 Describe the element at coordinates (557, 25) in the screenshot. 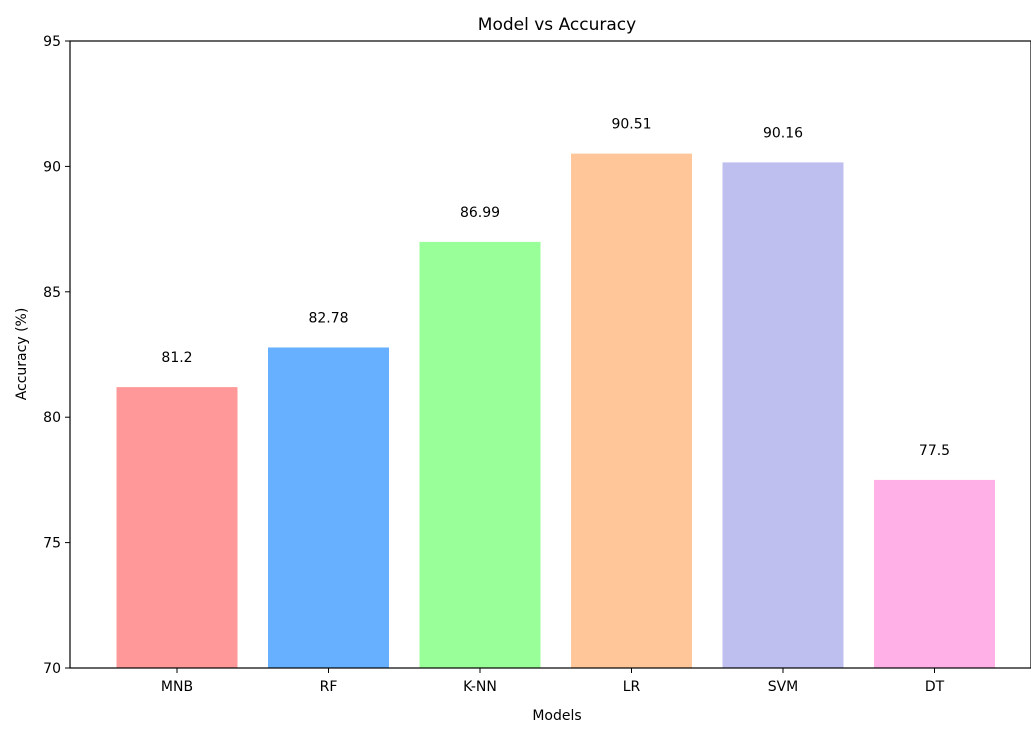

I see `chart-title: Model vs Accuracy` at that location.